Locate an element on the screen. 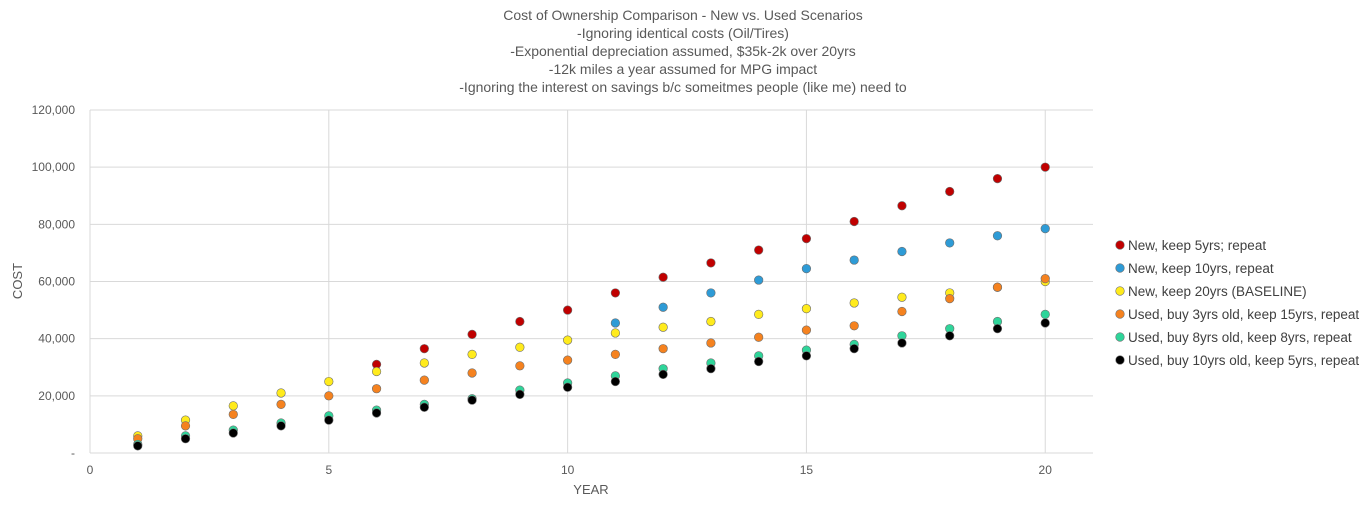 The image size is (1367, 511). y-tick-label: 100,000 is located at coordinates (54, 167).